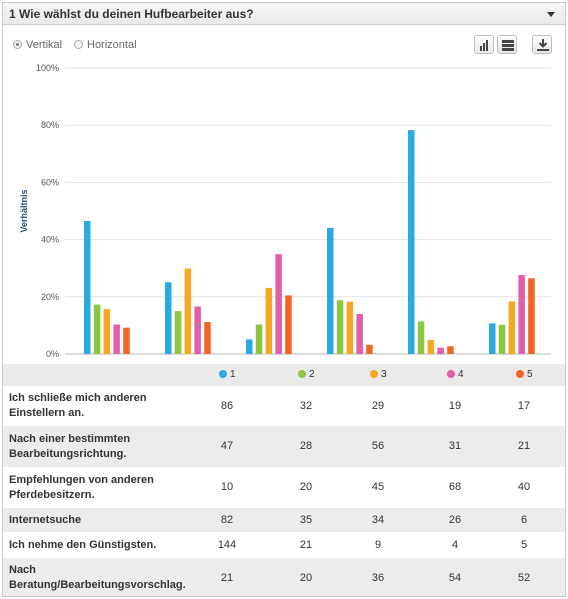 This screenshot has width=568, height=599. What do you see at coordinates (233, 374) in the screenshot?
I see `legend-label: 1` at bounding box center [233, 374].